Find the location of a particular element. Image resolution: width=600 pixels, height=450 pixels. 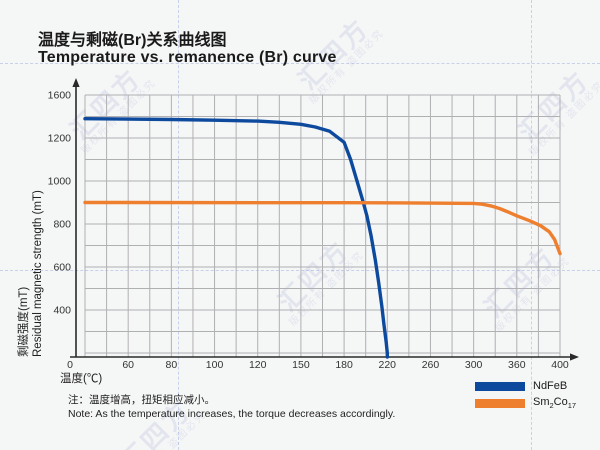

y-axis-title-cn: 剩磁强度(mT) is located at coordinates (24, 321).